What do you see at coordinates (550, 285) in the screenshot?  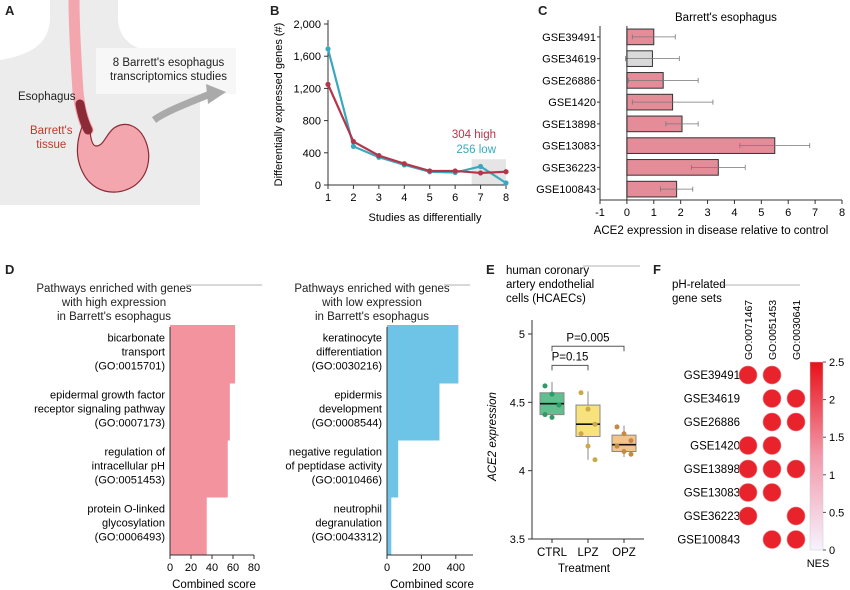 I see `title-line2: artery endothelial` at bounding box center [550, 285].